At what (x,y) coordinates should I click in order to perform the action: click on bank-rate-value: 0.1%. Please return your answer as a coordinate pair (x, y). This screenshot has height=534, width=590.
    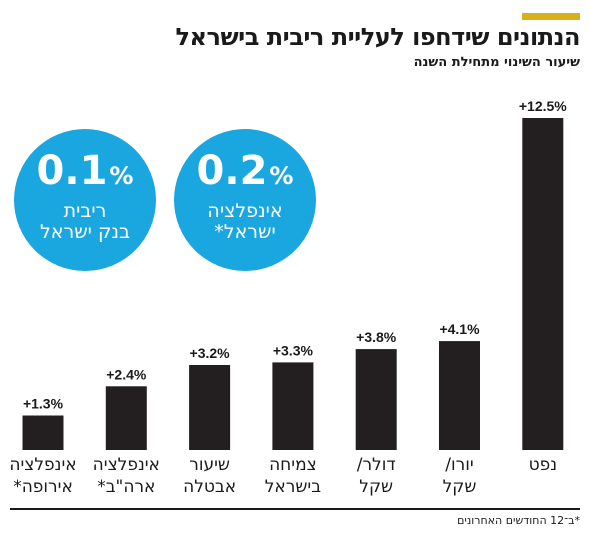
    Looking at the image, I should click on (85, 171).